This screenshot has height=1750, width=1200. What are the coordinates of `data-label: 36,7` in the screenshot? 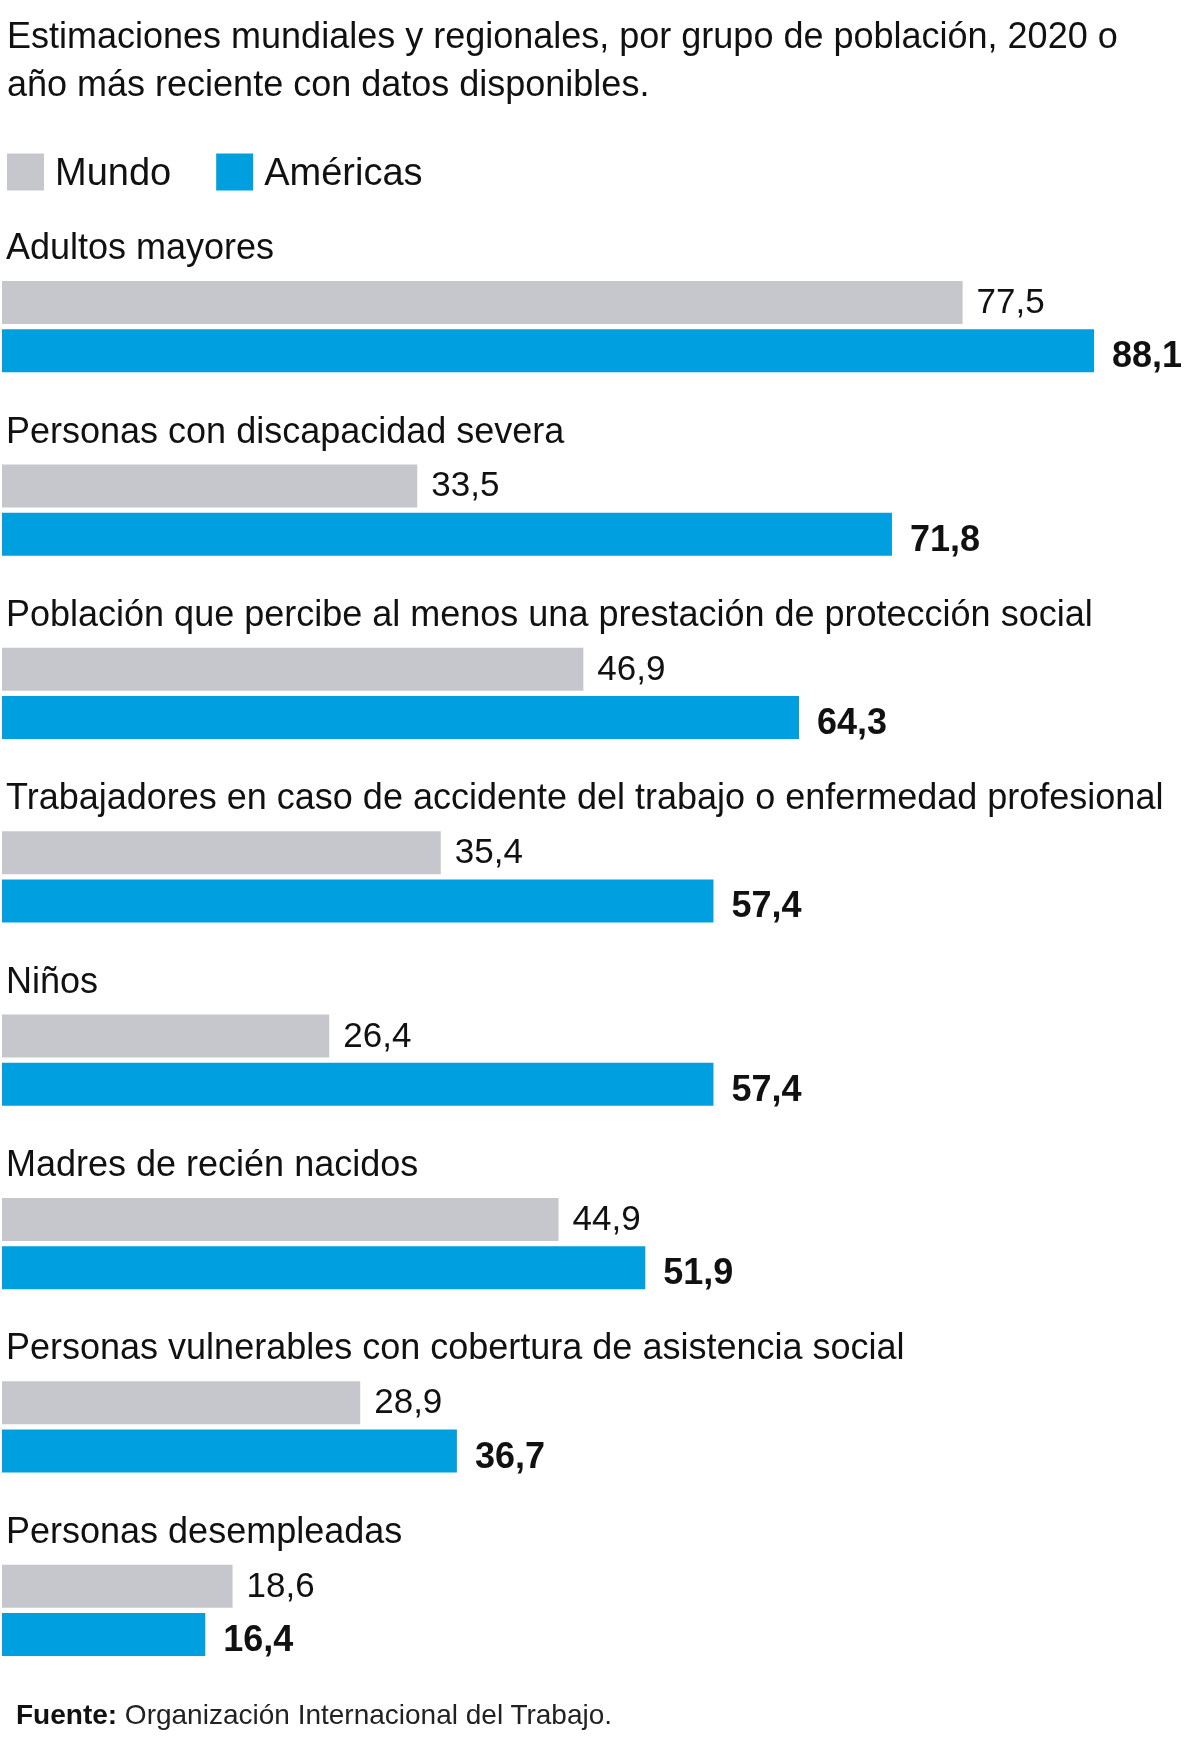 It's located at (509, 1455).